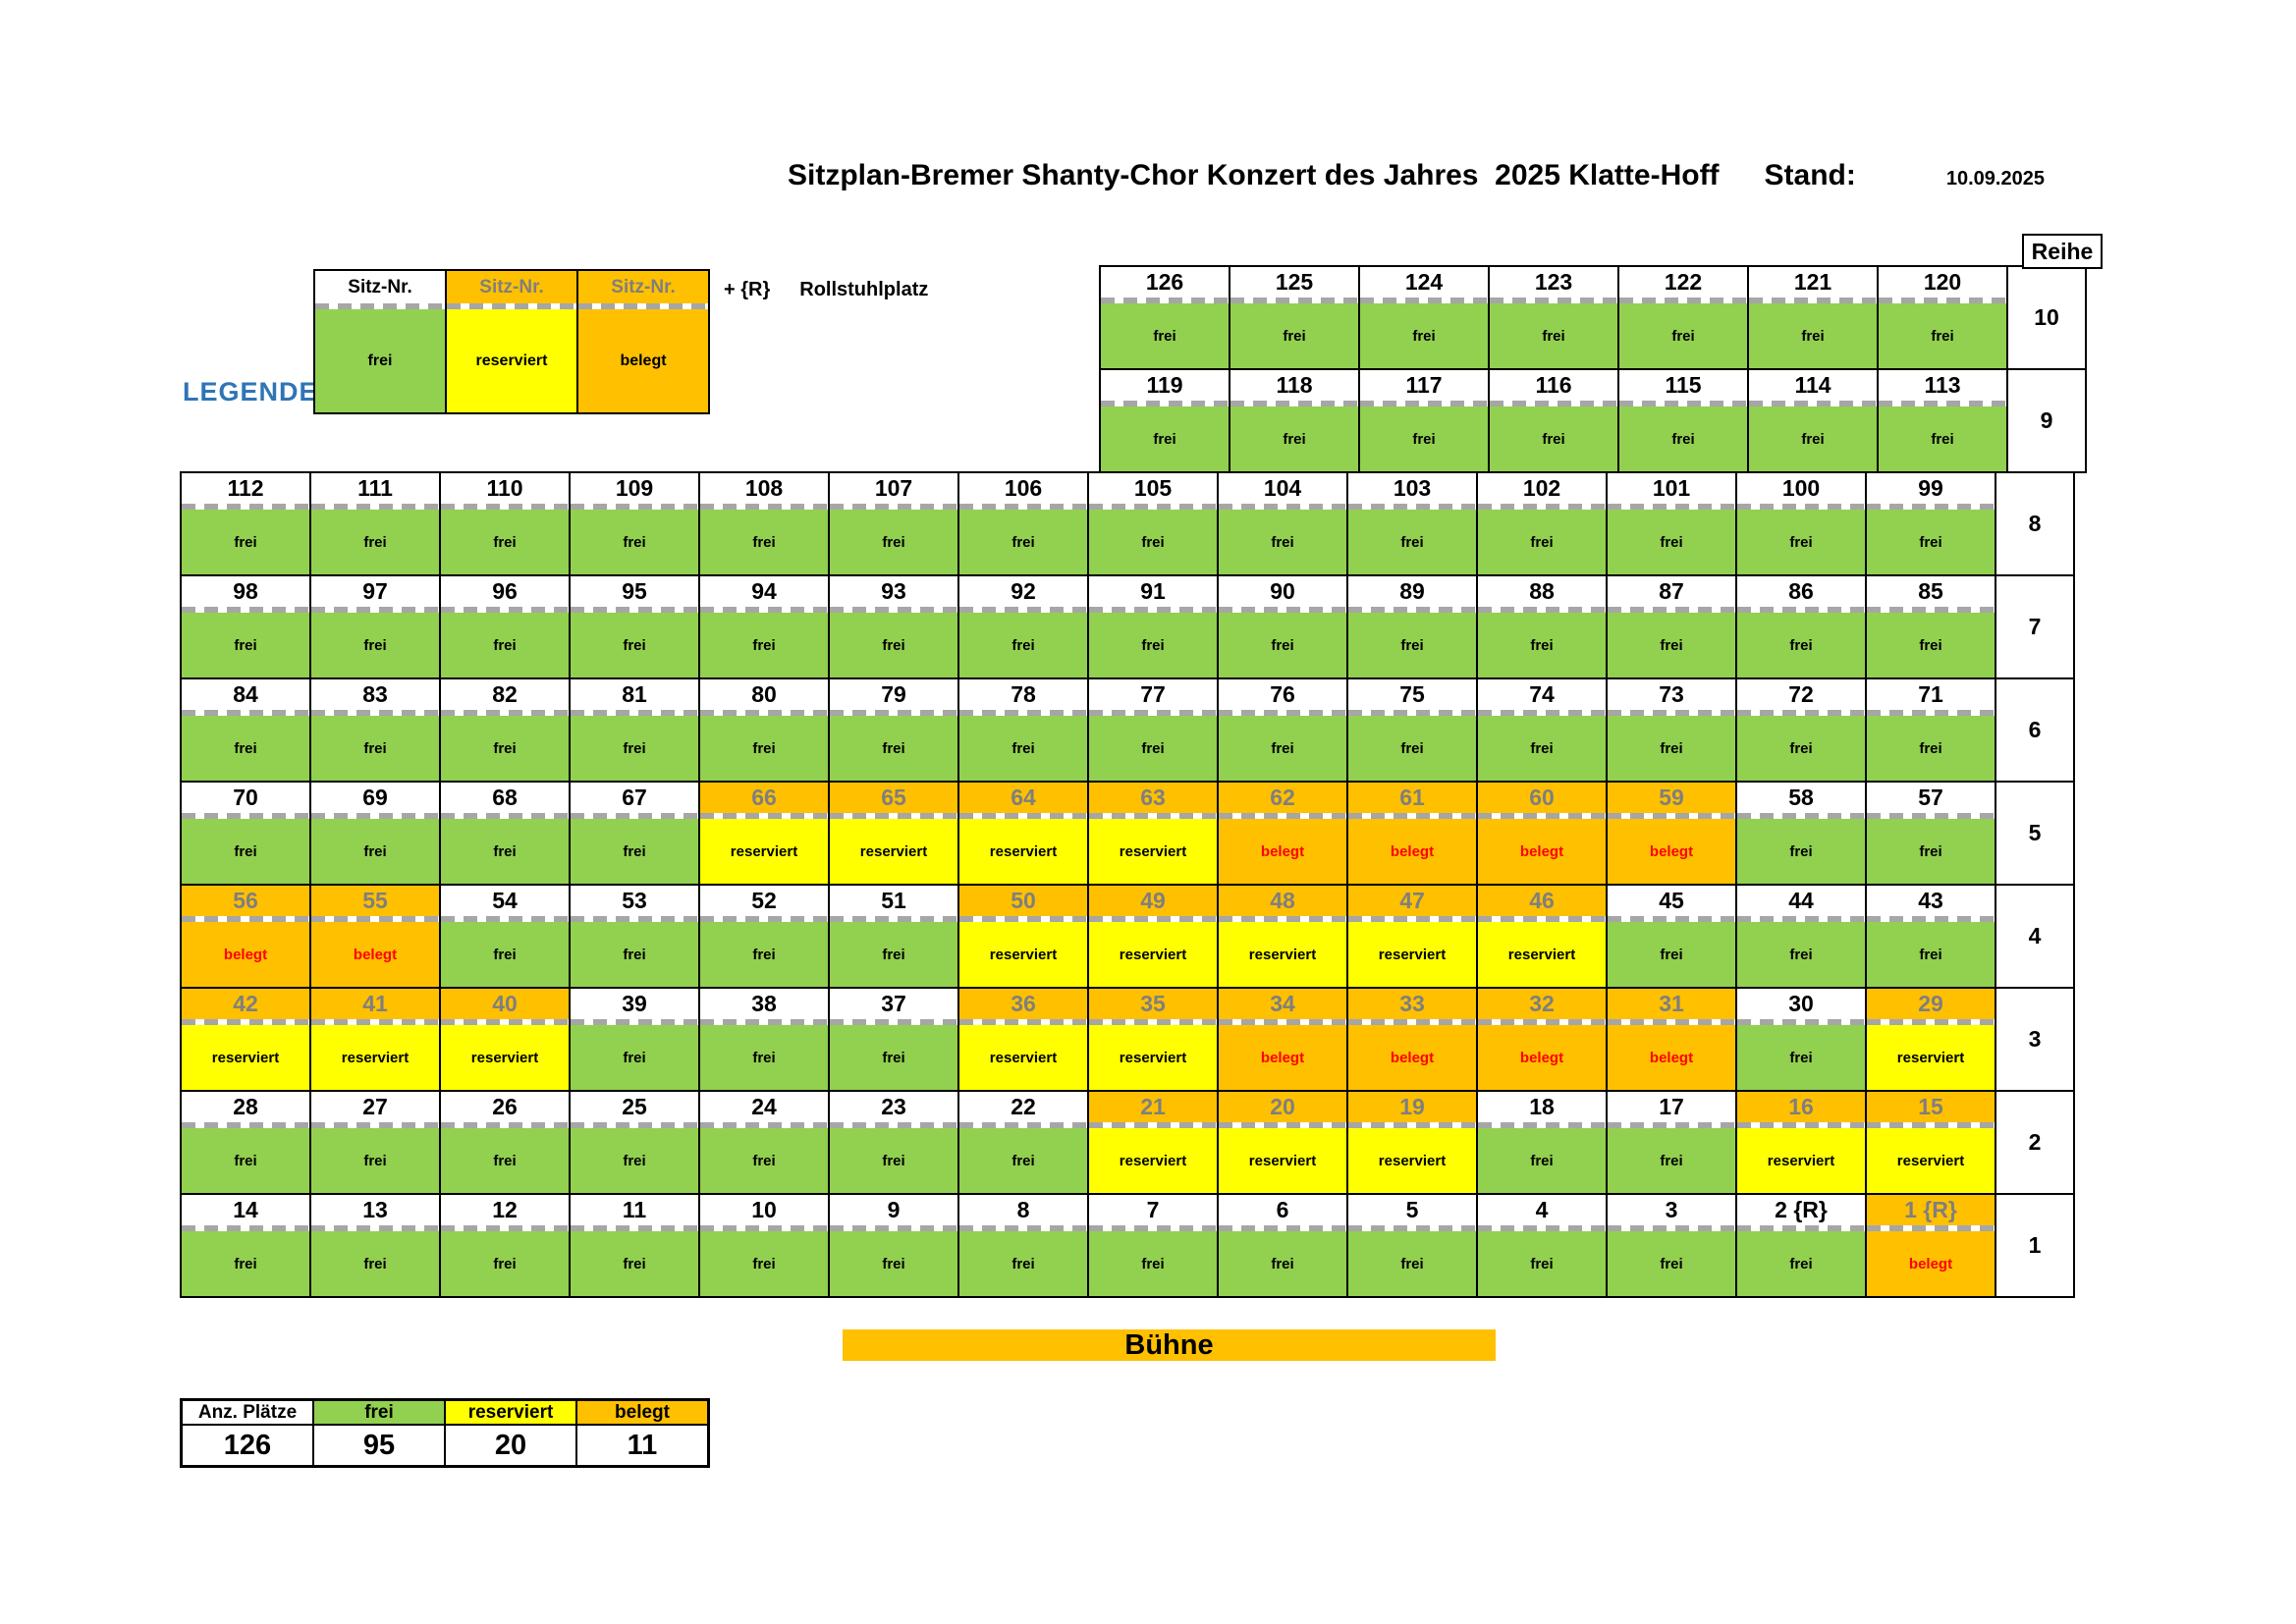 Image resolution: width=2296 pixels, height=1624 pixels. Describe the element at coordinates (1801, 936) in the screenshot. I see `seat-44: 44 frei` at that location.